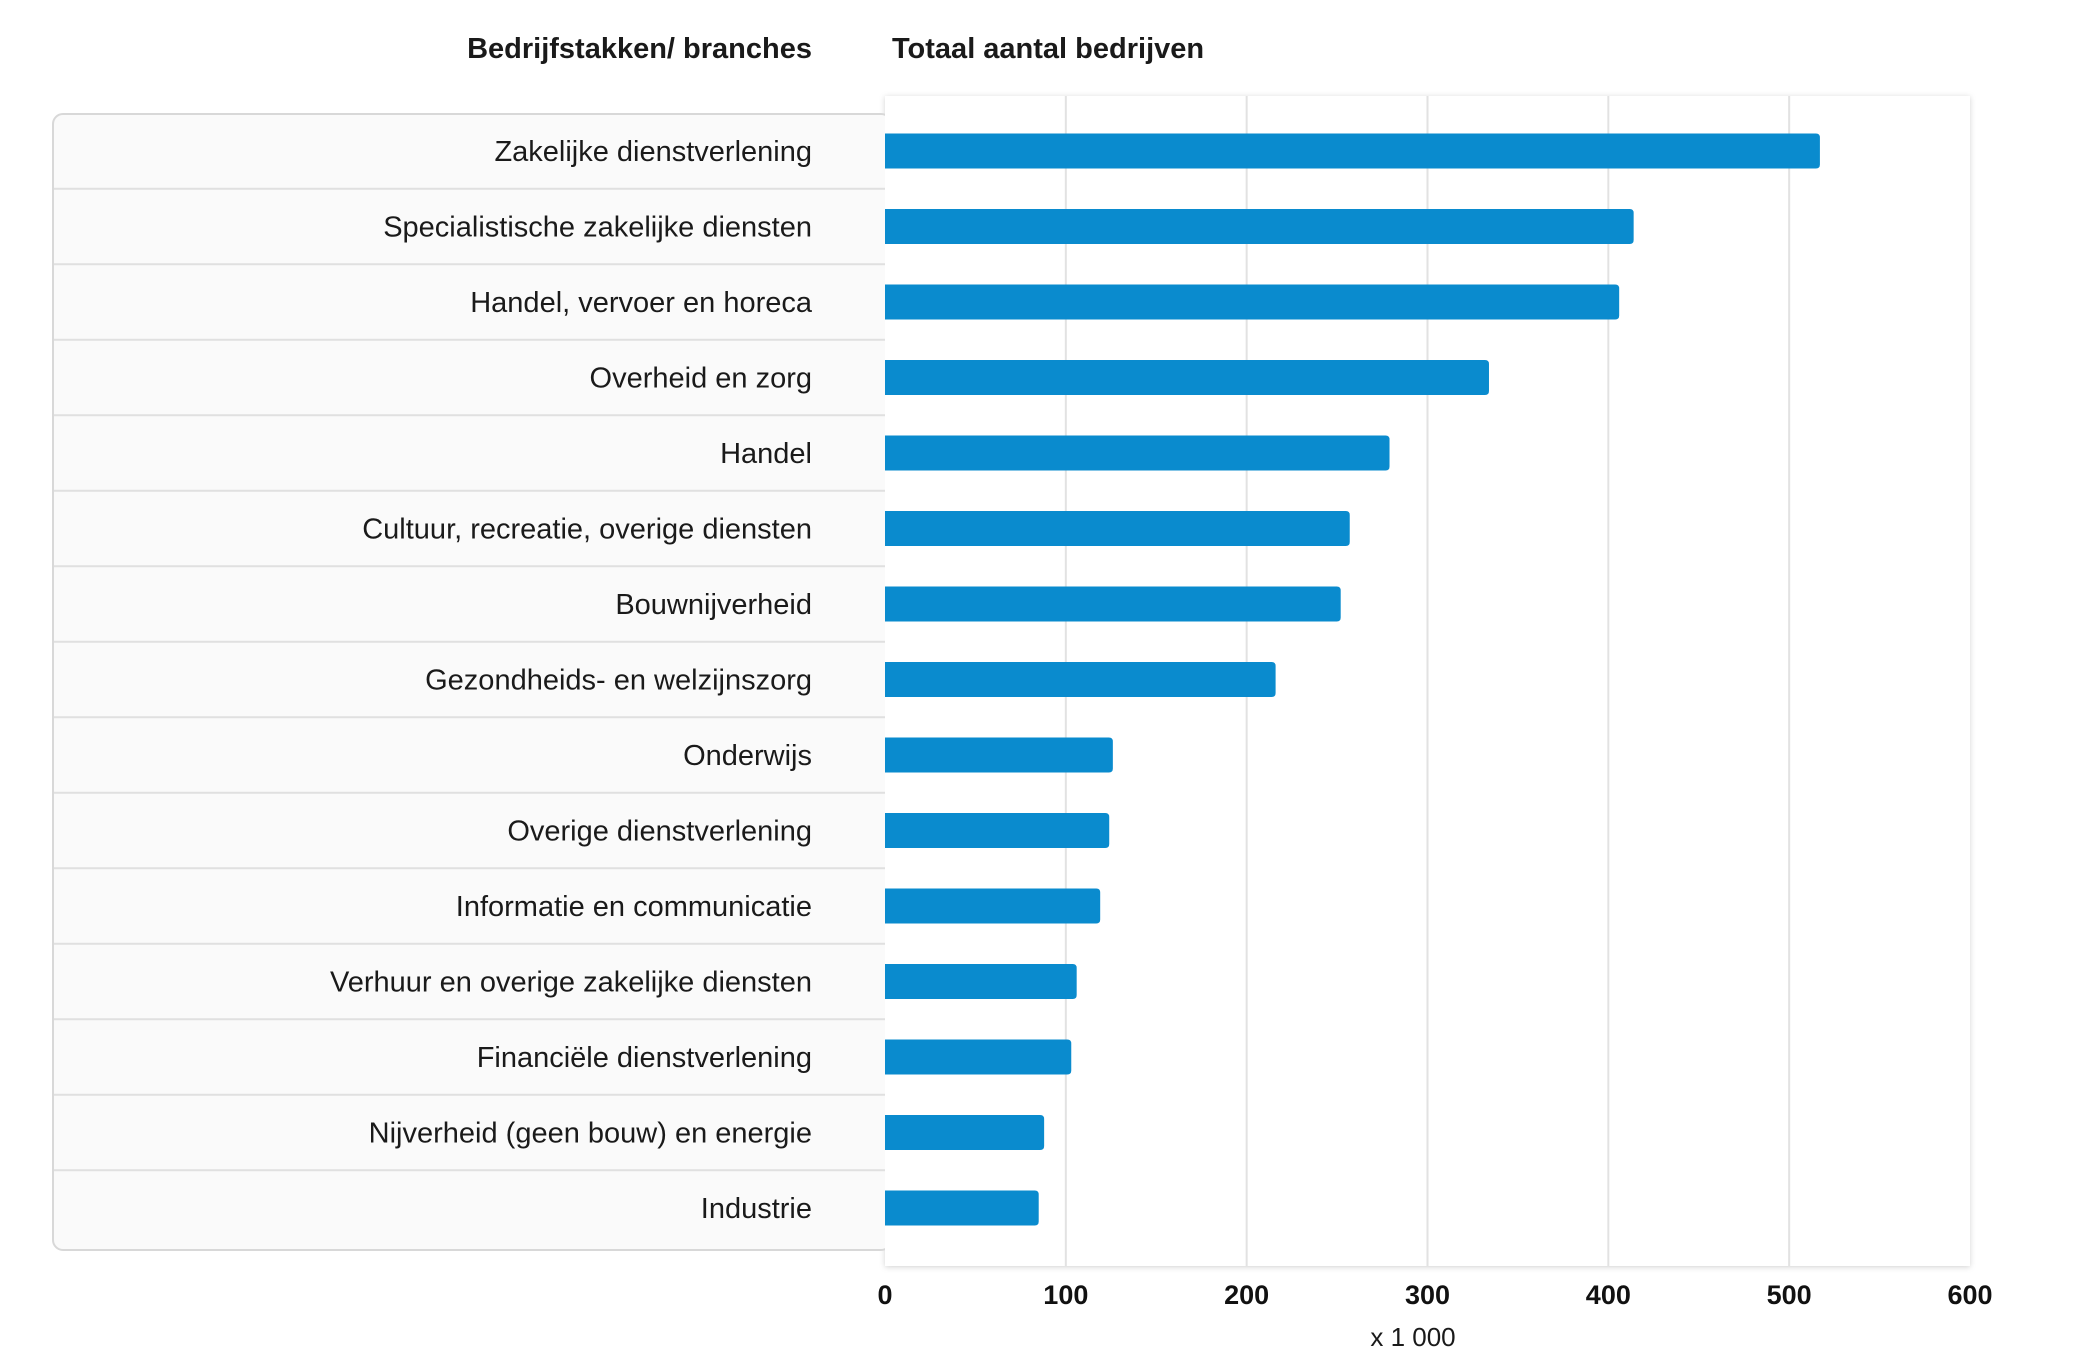 This screenshot has height=1357, width=2079. What do you see at coordinates (1789, 1295) in the screenshot?
I see `x-tick-label: 500` at bounding box center [1789, 1295].